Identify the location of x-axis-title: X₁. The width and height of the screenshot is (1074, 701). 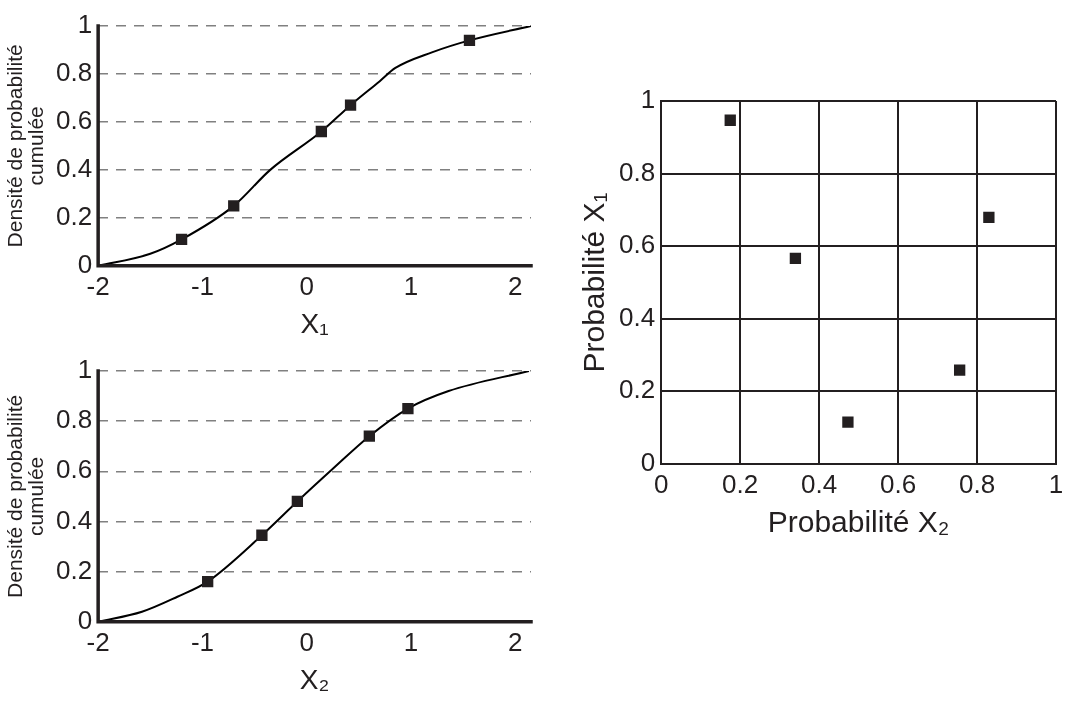
(314, 323).